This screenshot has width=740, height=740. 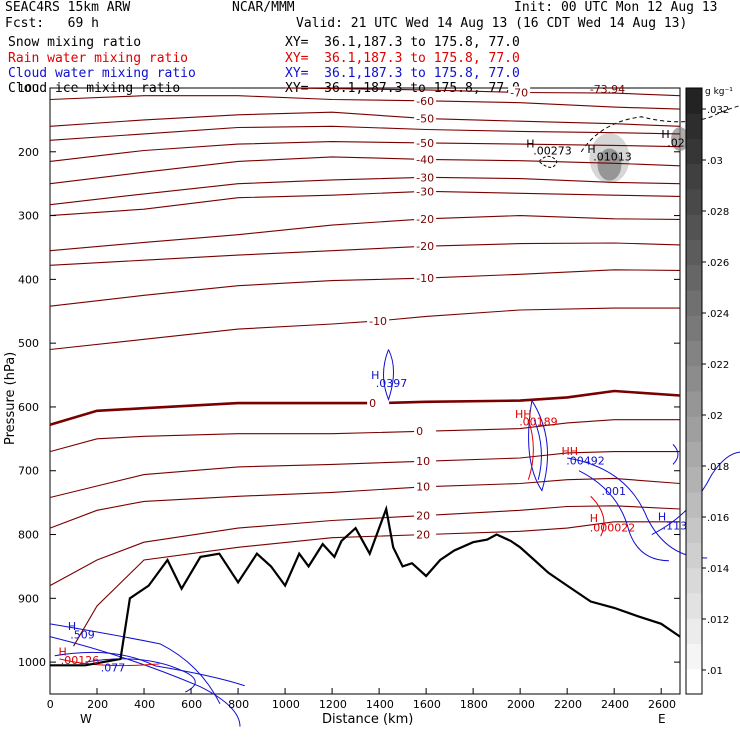 I want to click on x-axis-label: Distance (km), so click(x=367, y=719).